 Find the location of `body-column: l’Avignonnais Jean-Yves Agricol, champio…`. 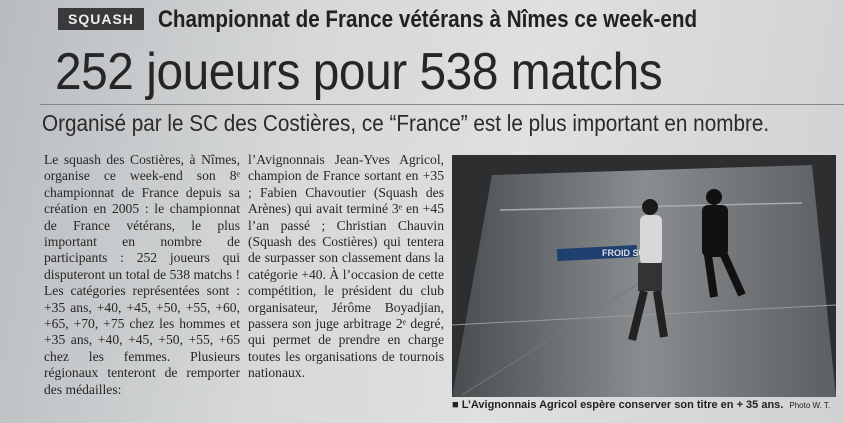

body-column: l’Avignonnais Jean-Yves Agricol, champio… is located at coordinates (346, 266).